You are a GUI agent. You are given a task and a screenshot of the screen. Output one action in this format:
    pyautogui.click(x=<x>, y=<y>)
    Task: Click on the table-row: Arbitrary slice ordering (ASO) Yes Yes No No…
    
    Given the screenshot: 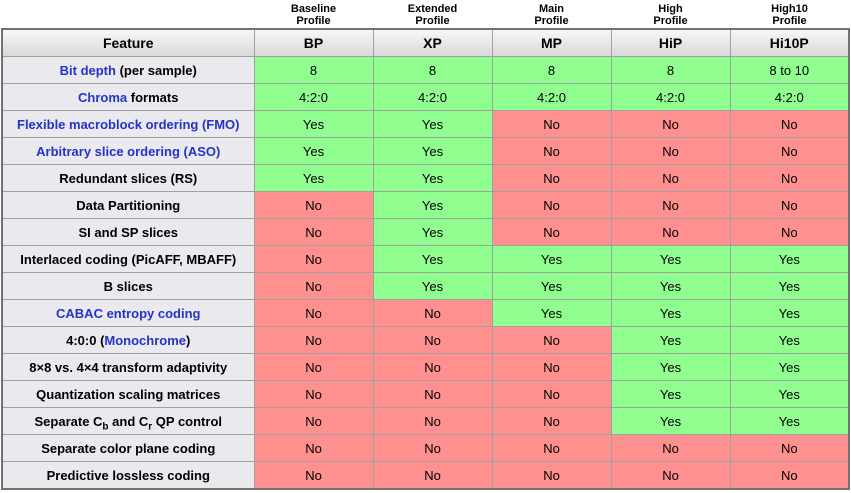 What is the action you would take?
    pyautogui.click(x=425, y=151)
    